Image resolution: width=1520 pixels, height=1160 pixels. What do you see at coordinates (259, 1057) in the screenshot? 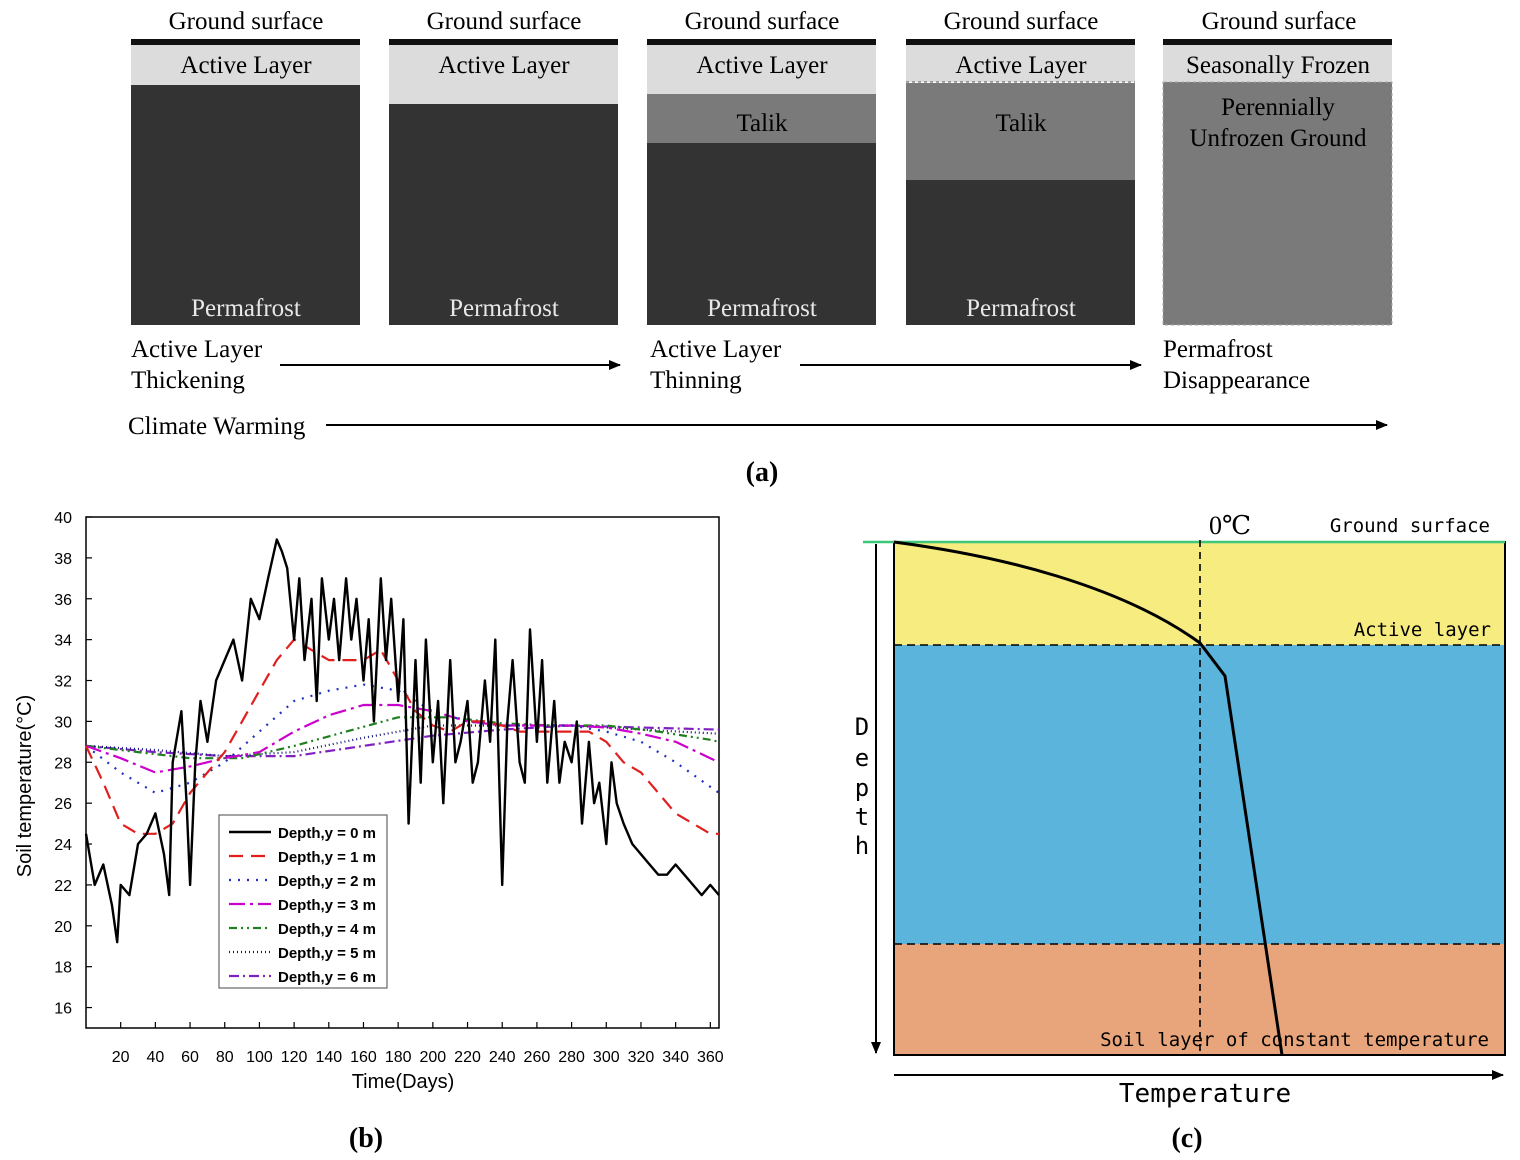
I see `x-tick-label: 100` at bounding box center [259, 1057].